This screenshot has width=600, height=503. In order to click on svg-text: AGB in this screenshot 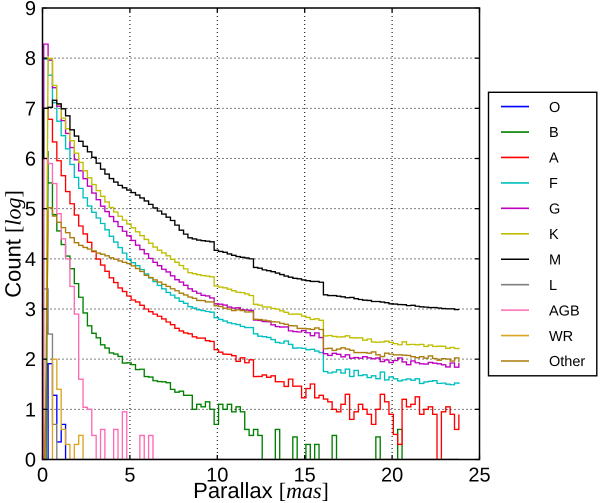, I will do `click(564, 311)`.